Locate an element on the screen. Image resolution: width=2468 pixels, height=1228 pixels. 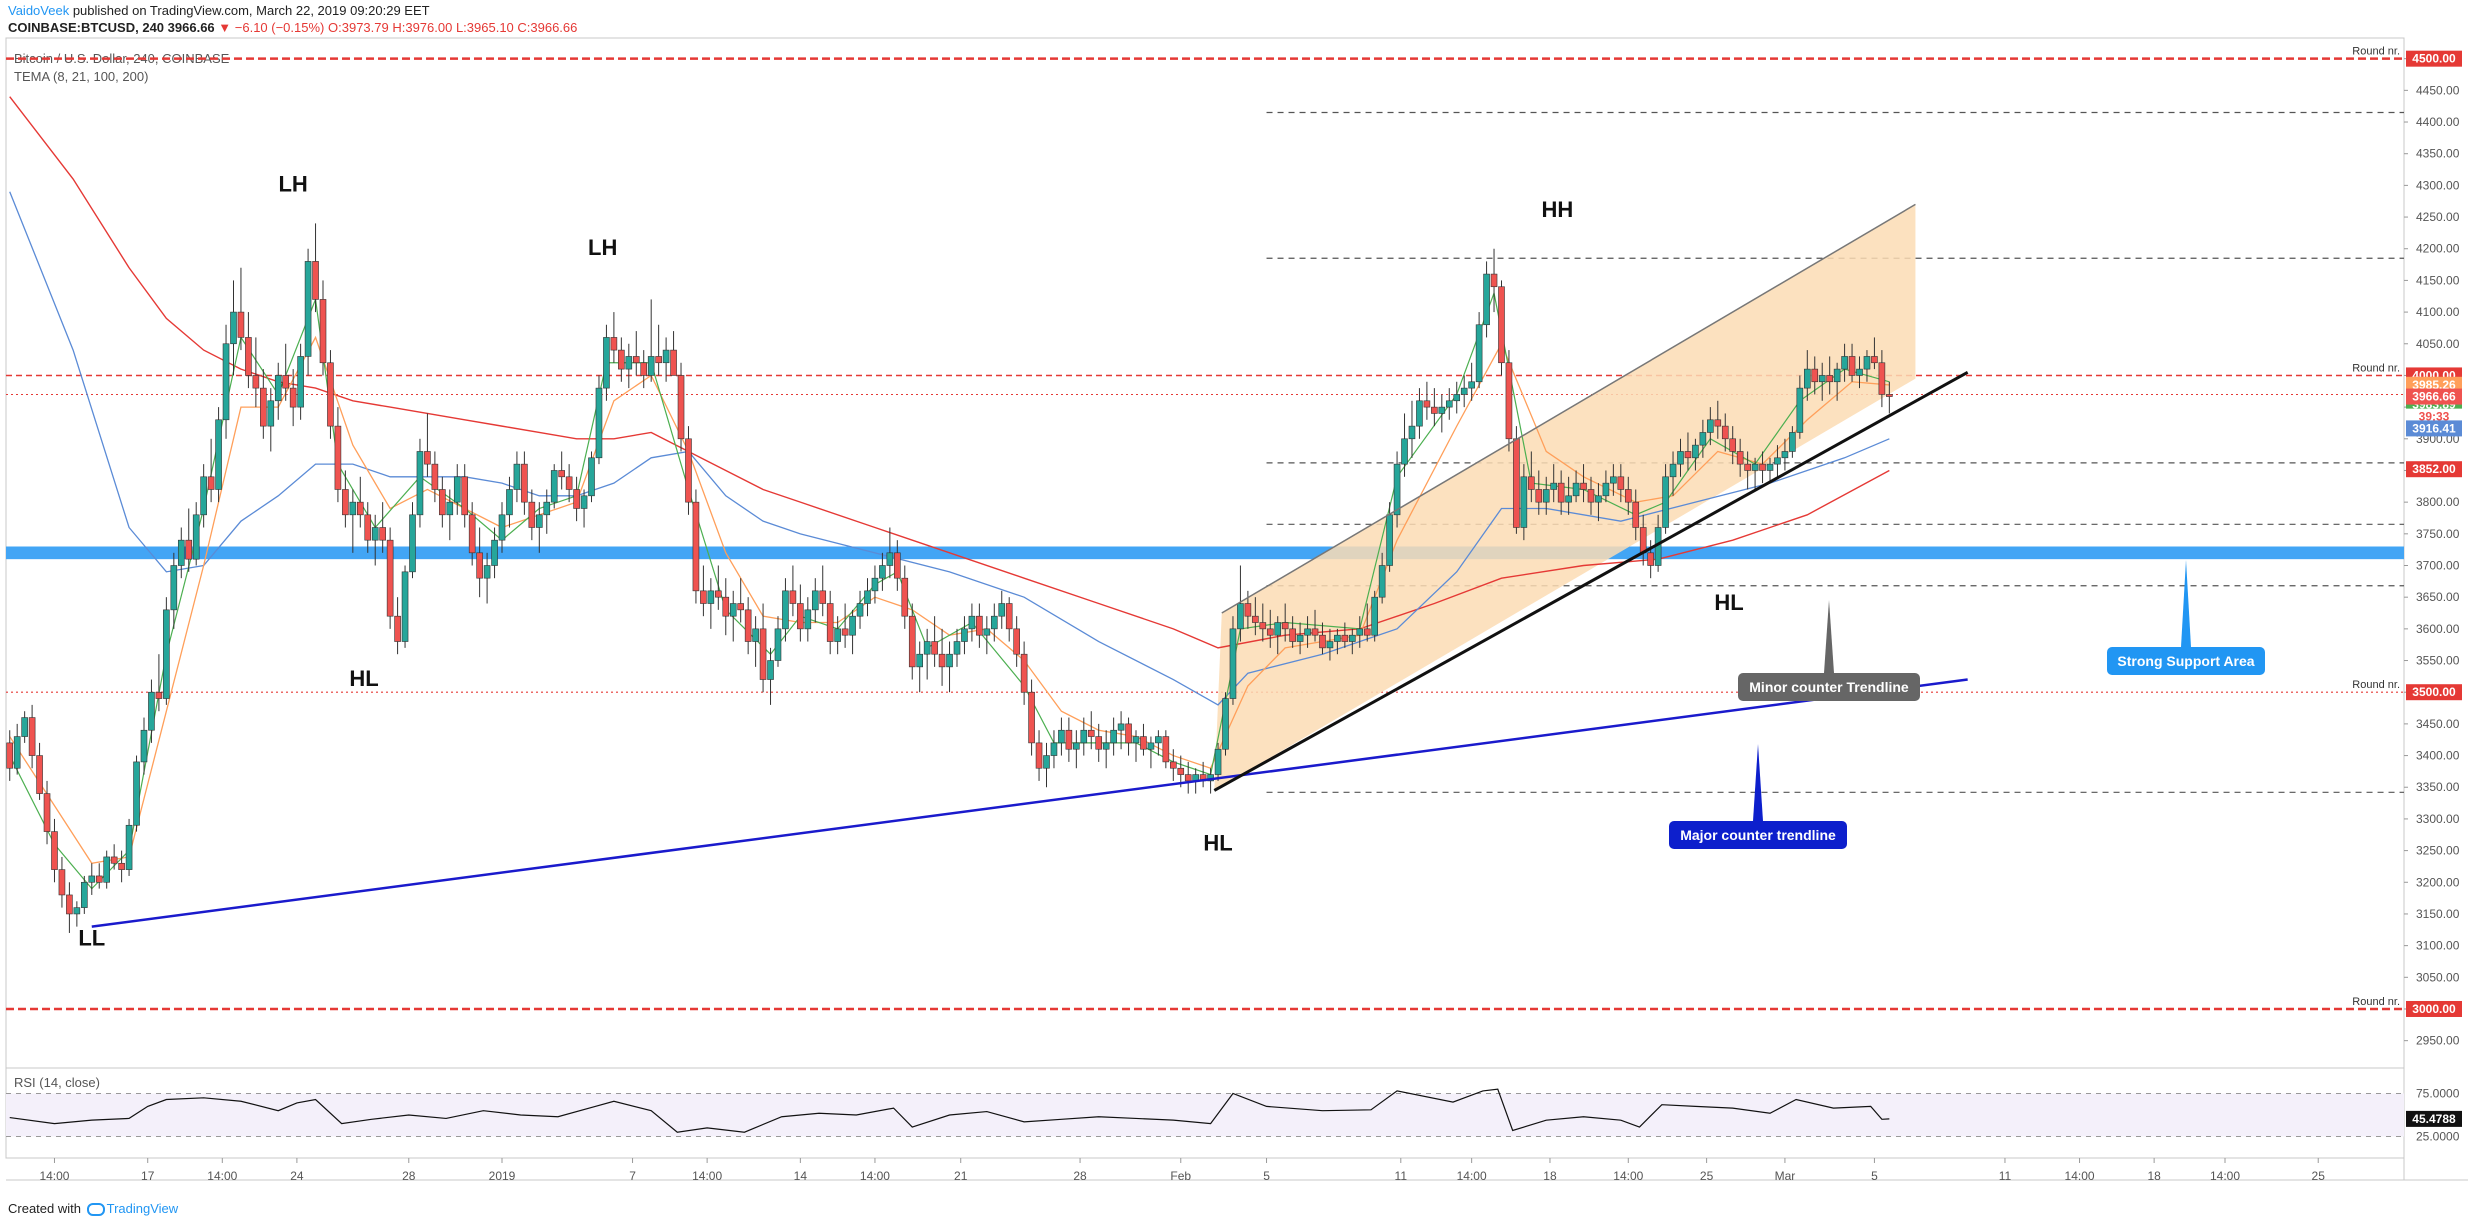
price-tick-label: 4250.00 is located at coordinates (2438, 217).